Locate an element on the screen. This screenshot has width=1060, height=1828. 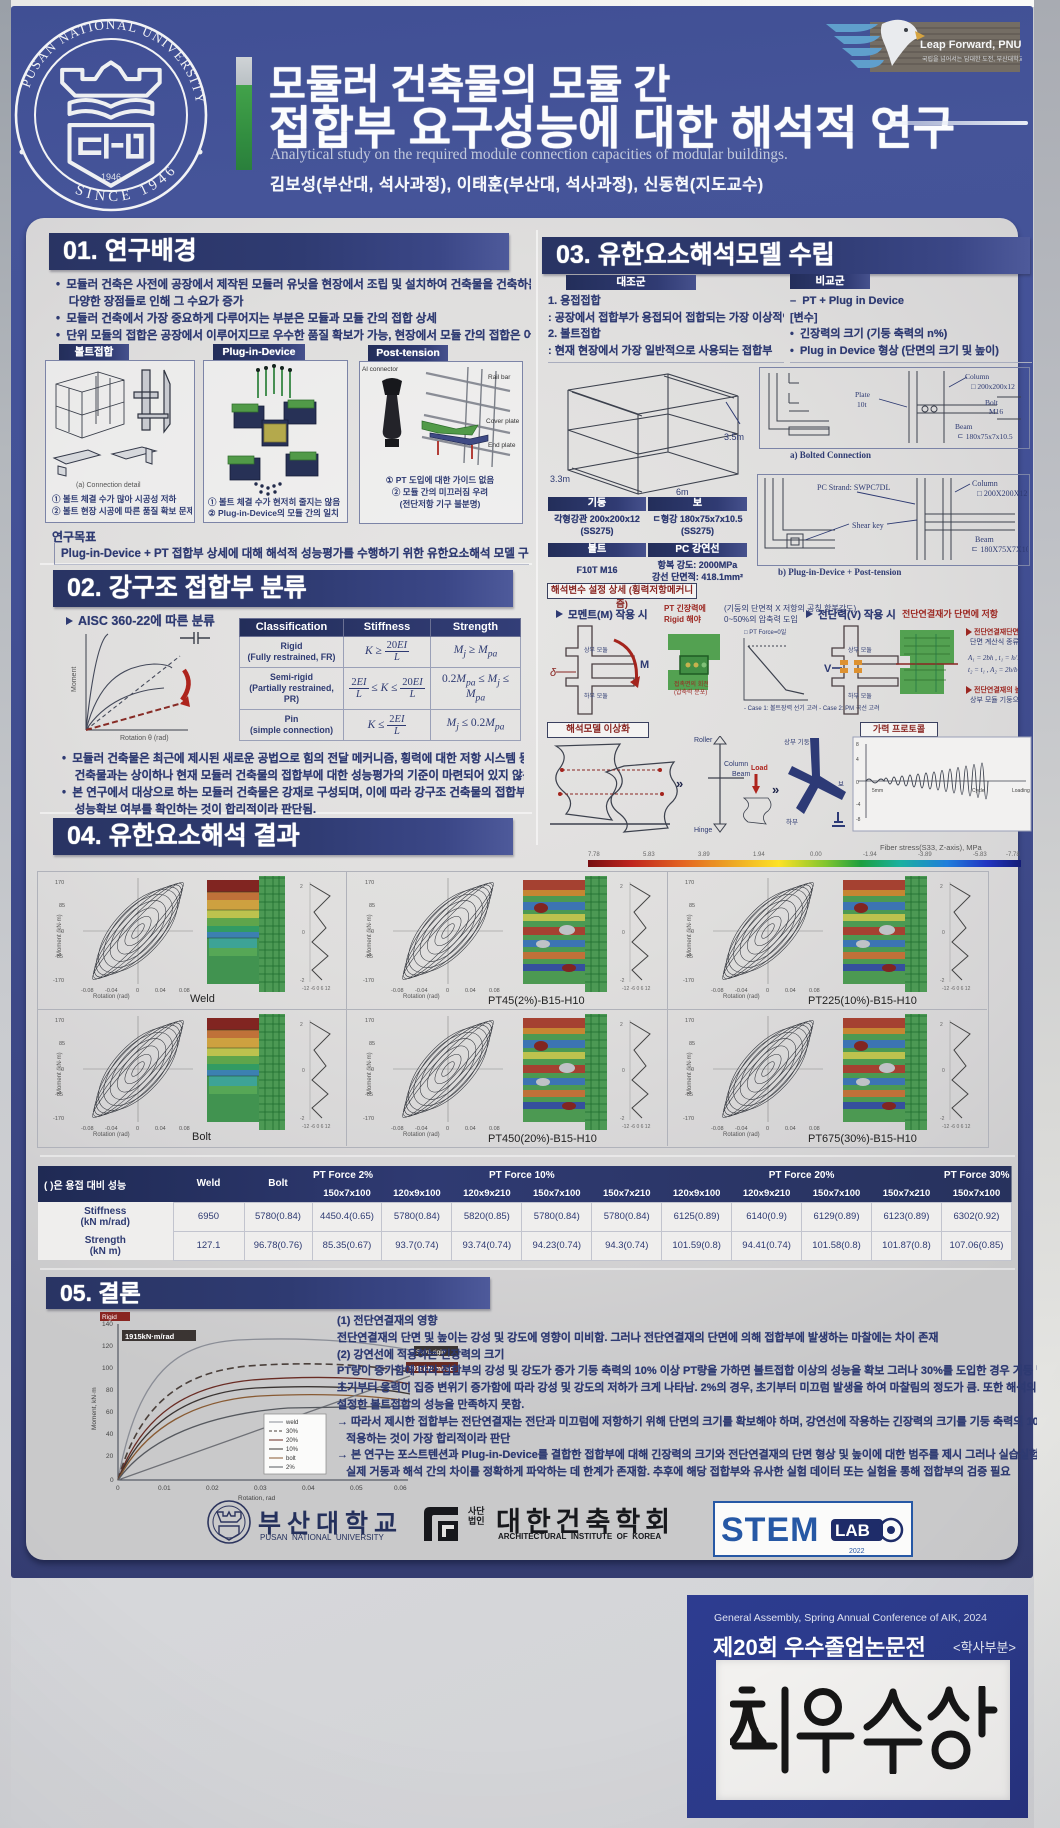
svg-text: 10t is located at coordinates (862, 404).